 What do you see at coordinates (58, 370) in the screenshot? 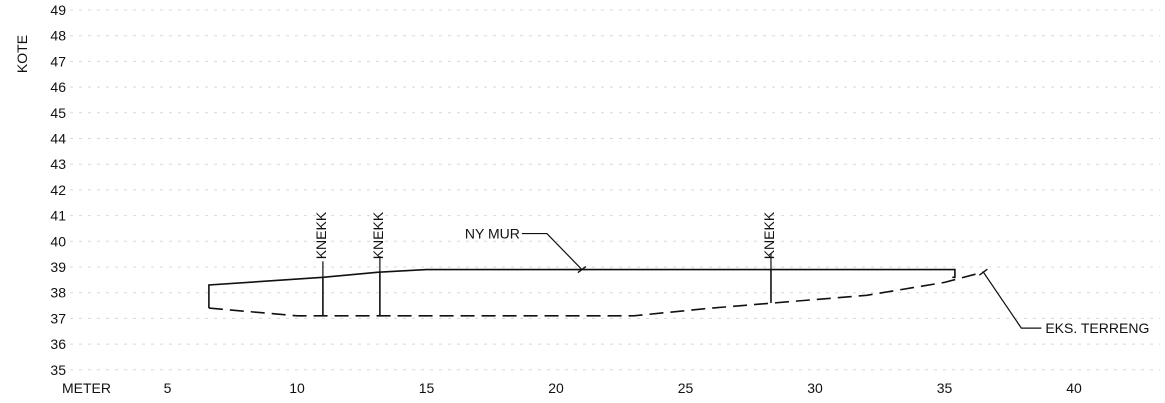
I see `y-tick-label: 35` at bounding box center [58, 370].